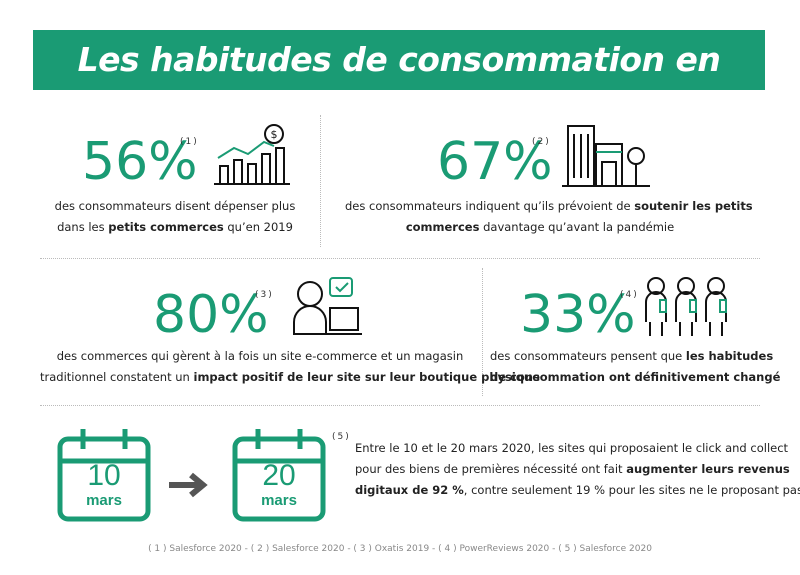  I want to click on text: dans les, so click(83, 227).